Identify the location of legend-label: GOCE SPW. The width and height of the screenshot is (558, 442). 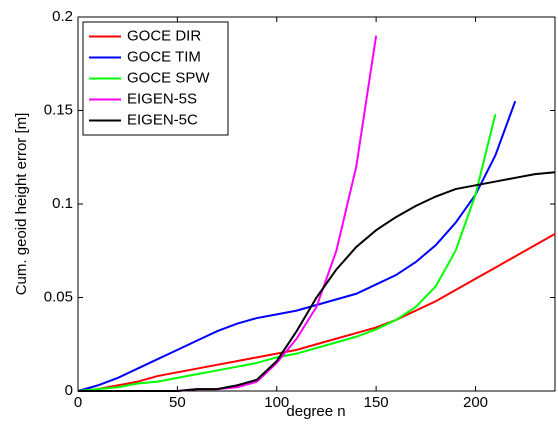
(168, 77).